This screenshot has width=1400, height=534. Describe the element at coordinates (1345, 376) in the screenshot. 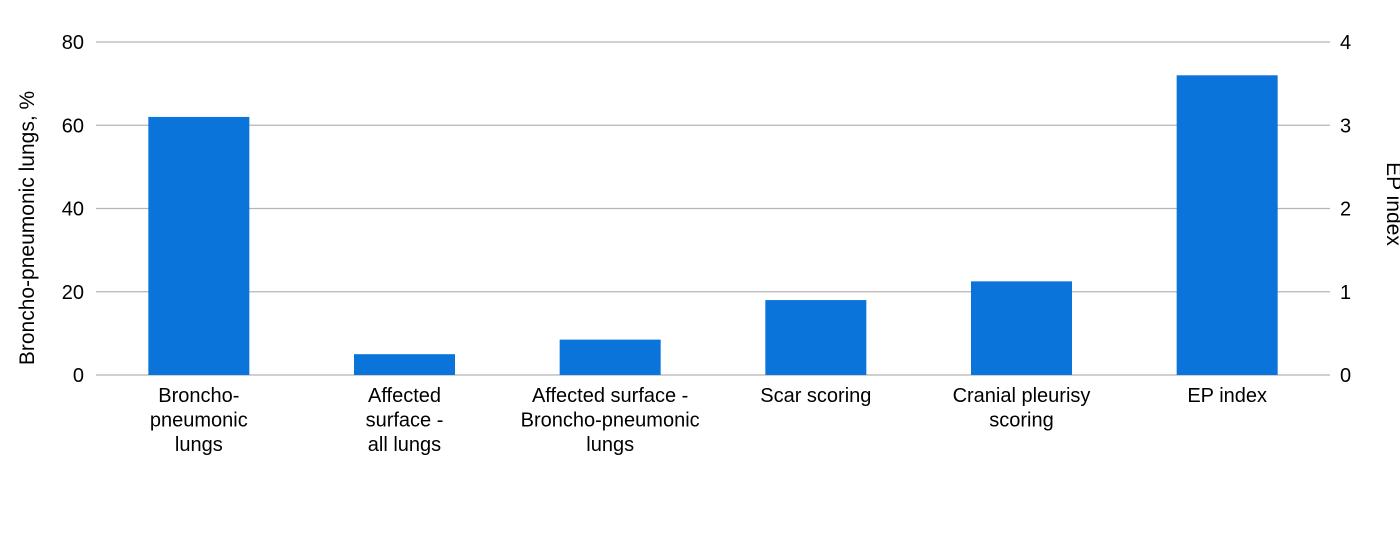

I see `right-tick-label: 0` at that location.